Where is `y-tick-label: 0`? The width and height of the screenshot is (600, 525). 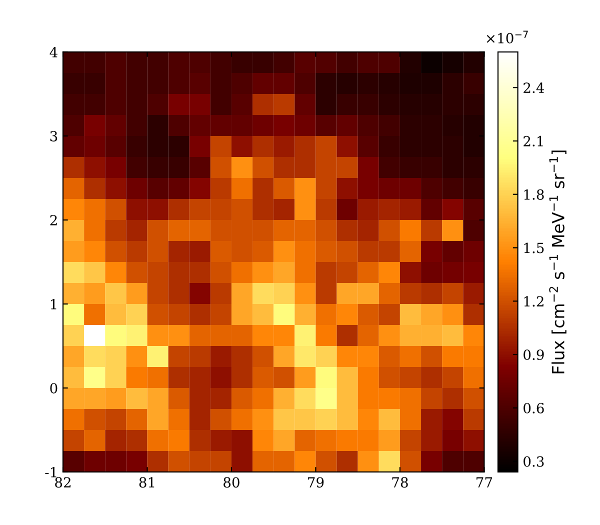
y-tick-label: 0 is located at coordinates (54, 388).